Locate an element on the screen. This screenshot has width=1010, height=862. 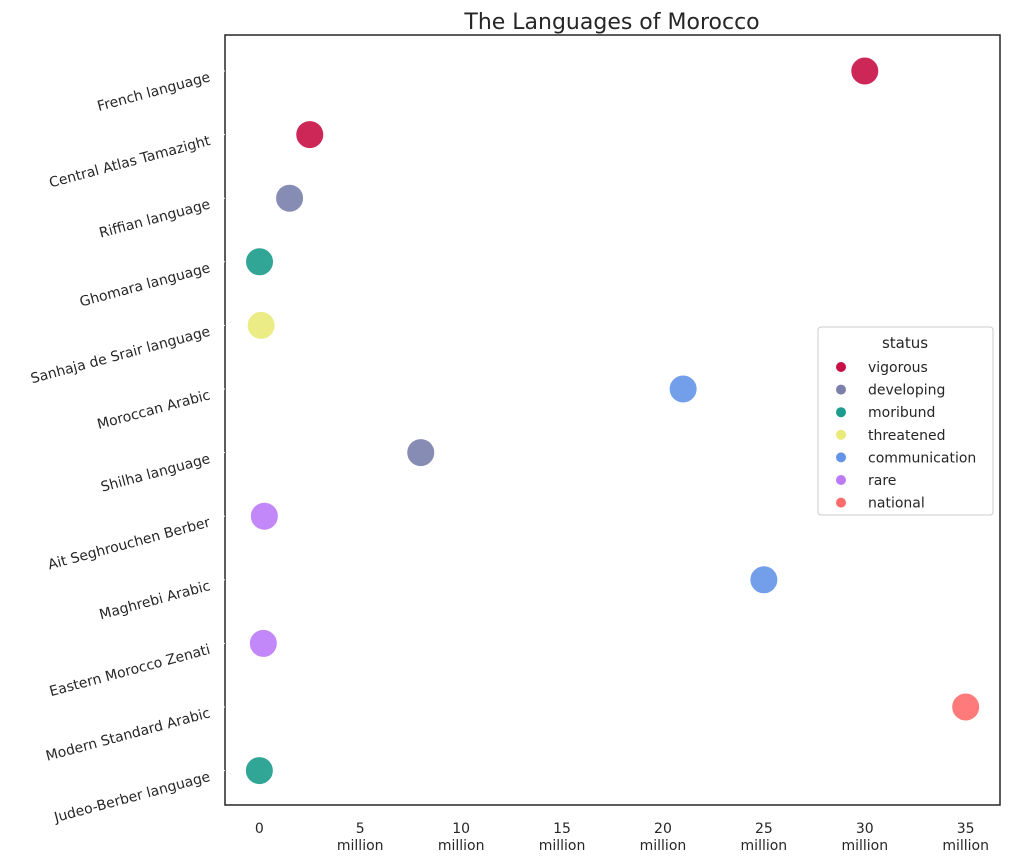
data-point-sanhaja-de-srair-language is located at coordinates (261, 325).